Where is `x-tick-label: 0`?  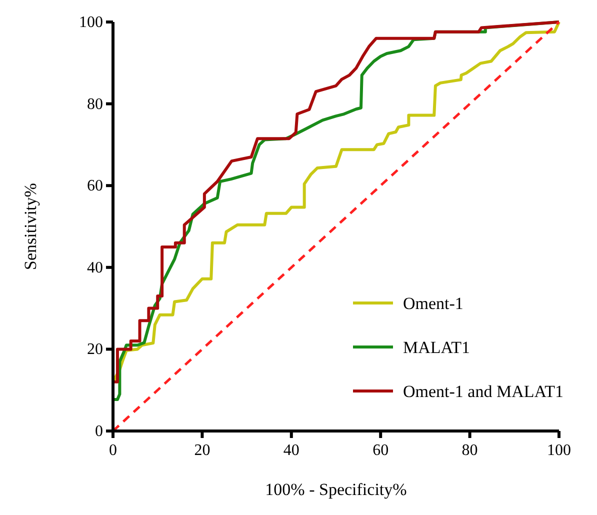 x-tick-label: 0 is located at coordinates (113, 450).